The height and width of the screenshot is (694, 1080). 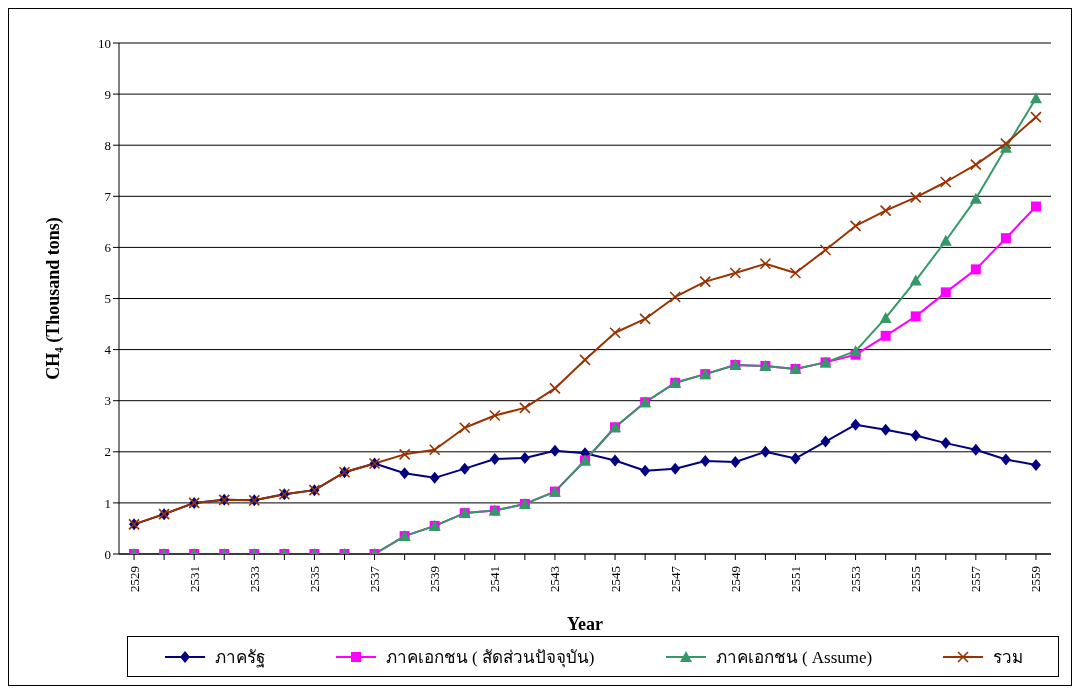 I want to click on x-tick-label: 2529, so click(x=134, y=579).